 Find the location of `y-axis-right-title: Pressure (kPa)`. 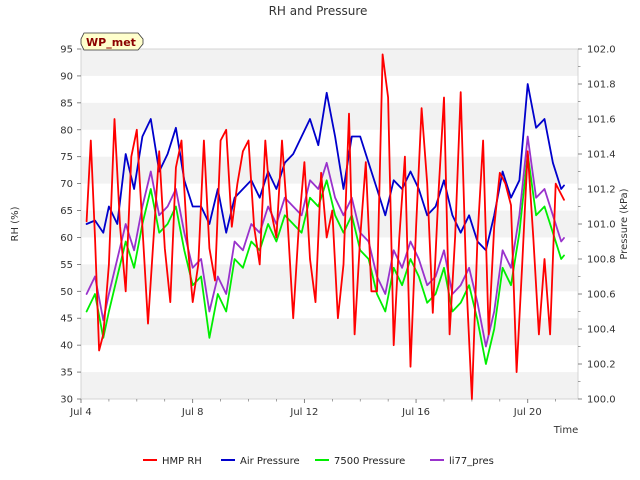

y-axis-right-title: Pressure (kPa) is located at coordinates (624, 223).